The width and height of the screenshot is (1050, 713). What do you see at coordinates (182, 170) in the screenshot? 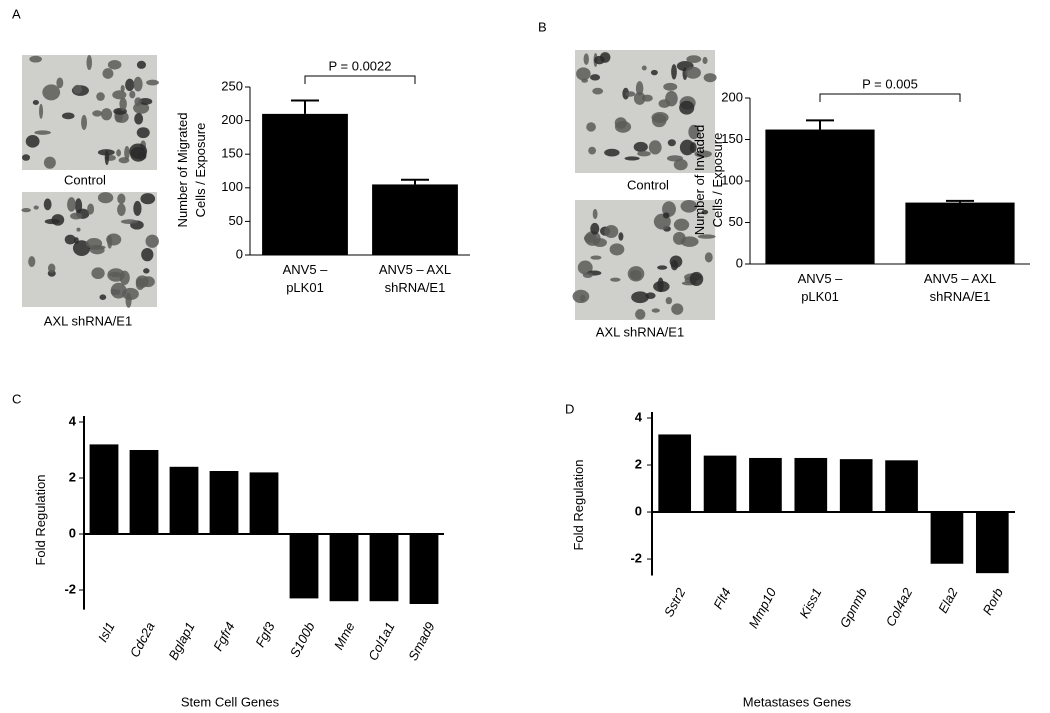
I see `y-label-line: Number of Migrated` at bounding box center [182, 170].